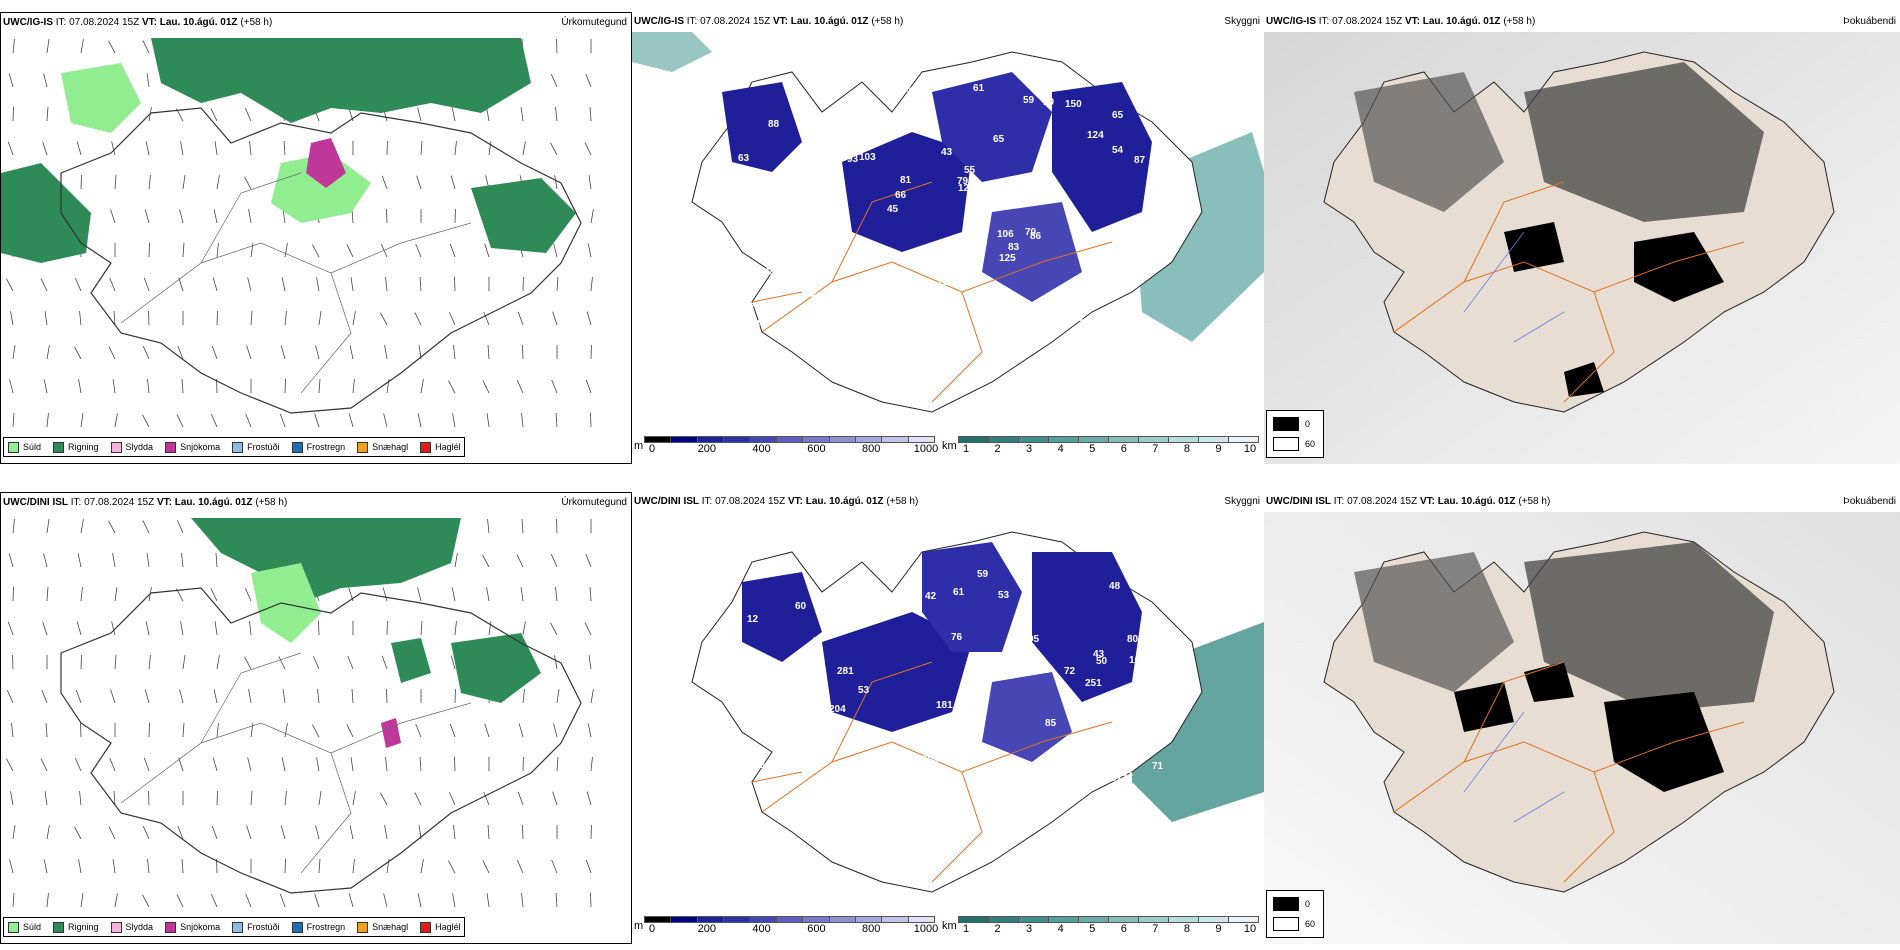 The height and width of the screenshot is (950, 1900). What do you see at coordinates (1286, 904) in the screenshot?
I see `fog-legend-swatch` at bounding box center [1286, 904].